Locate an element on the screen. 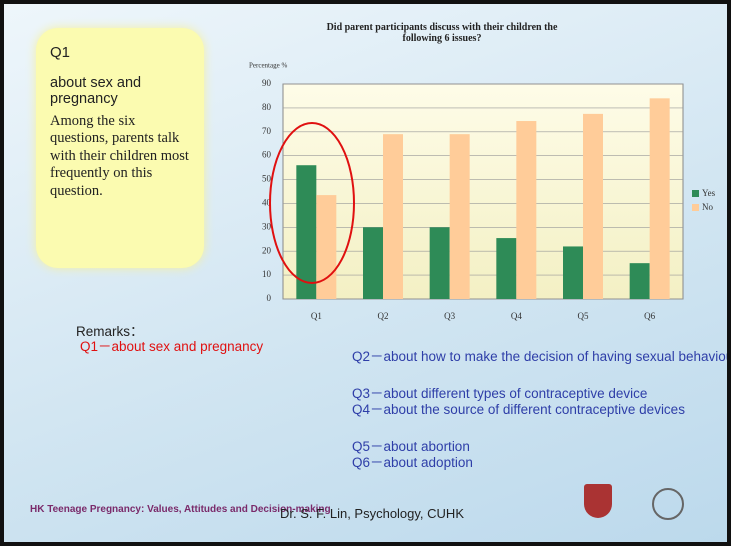 The image size is (731, 546). y-tick-label: 90 is located at coordinates (267, 83).